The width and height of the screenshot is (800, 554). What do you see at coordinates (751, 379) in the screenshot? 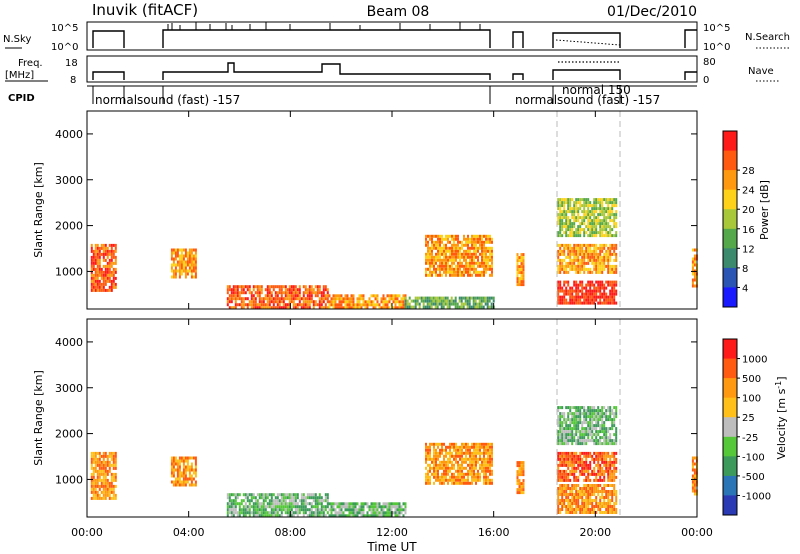
I see `colorbar-tick-label: 500` at bounding box center [751, 379].